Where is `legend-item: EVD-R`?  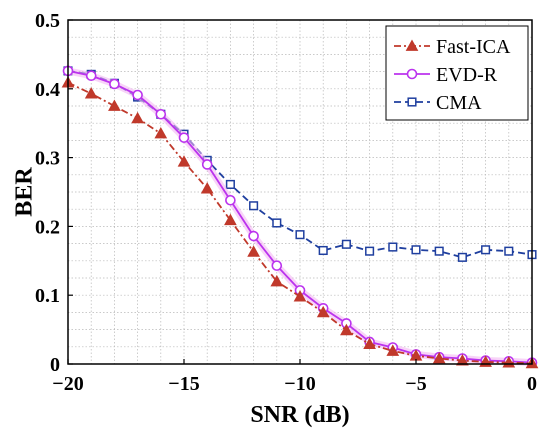 legend-item: EVD-R is located at coordinates (446, 75).